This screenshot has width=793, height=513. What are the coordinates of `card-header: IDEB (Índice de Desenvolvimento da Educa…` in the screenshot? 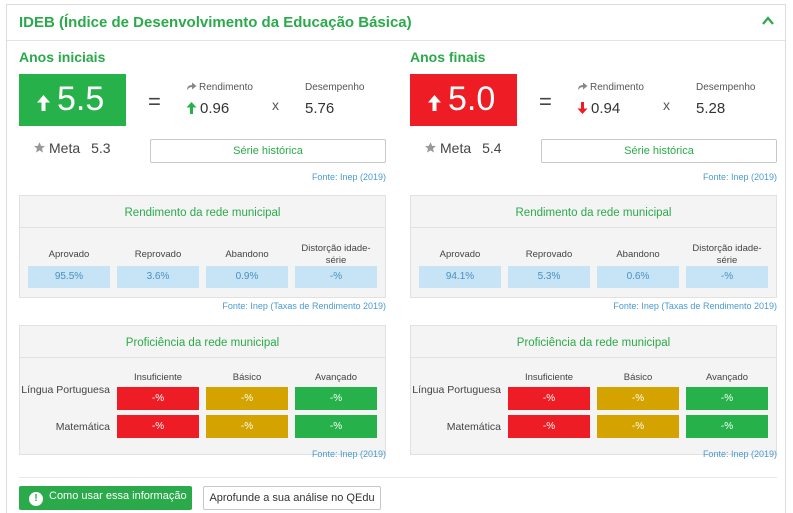 It's located at (396, 23).